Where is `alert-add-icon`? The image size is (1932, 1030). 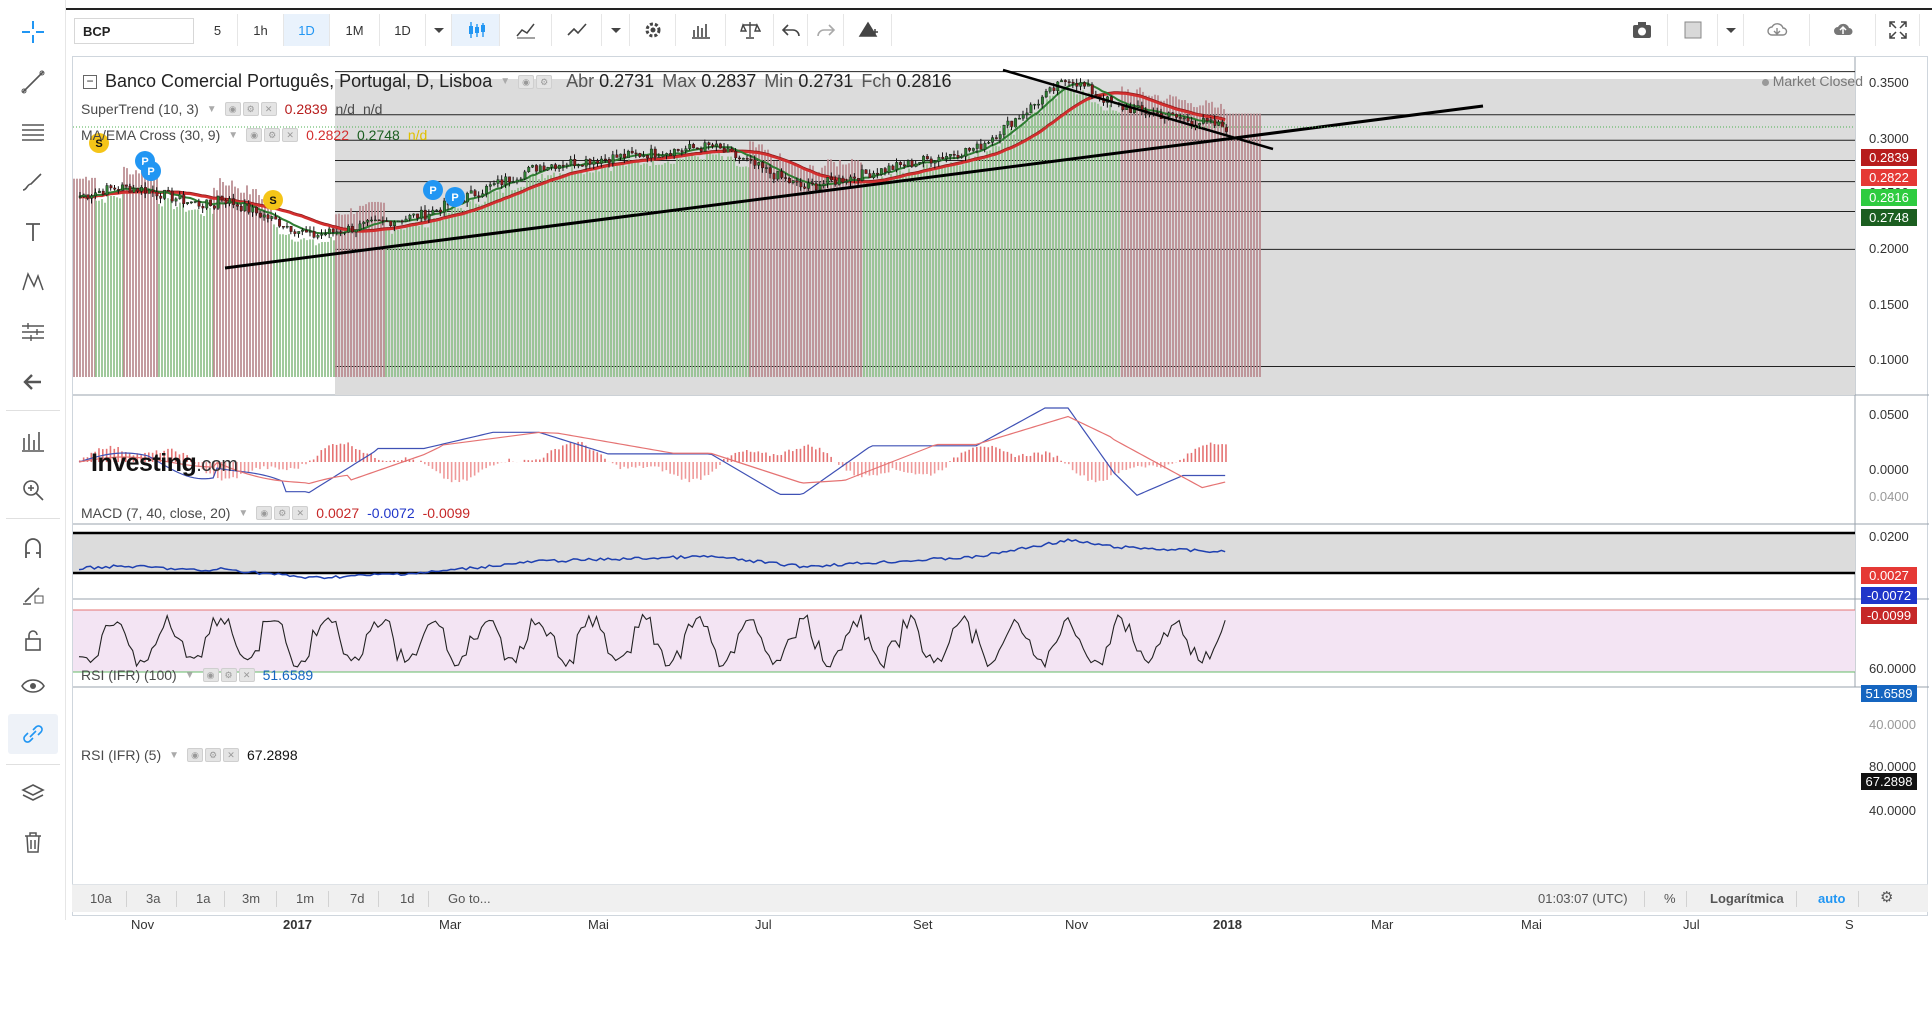 alert-add-icon is located at coordinates (868, 30).